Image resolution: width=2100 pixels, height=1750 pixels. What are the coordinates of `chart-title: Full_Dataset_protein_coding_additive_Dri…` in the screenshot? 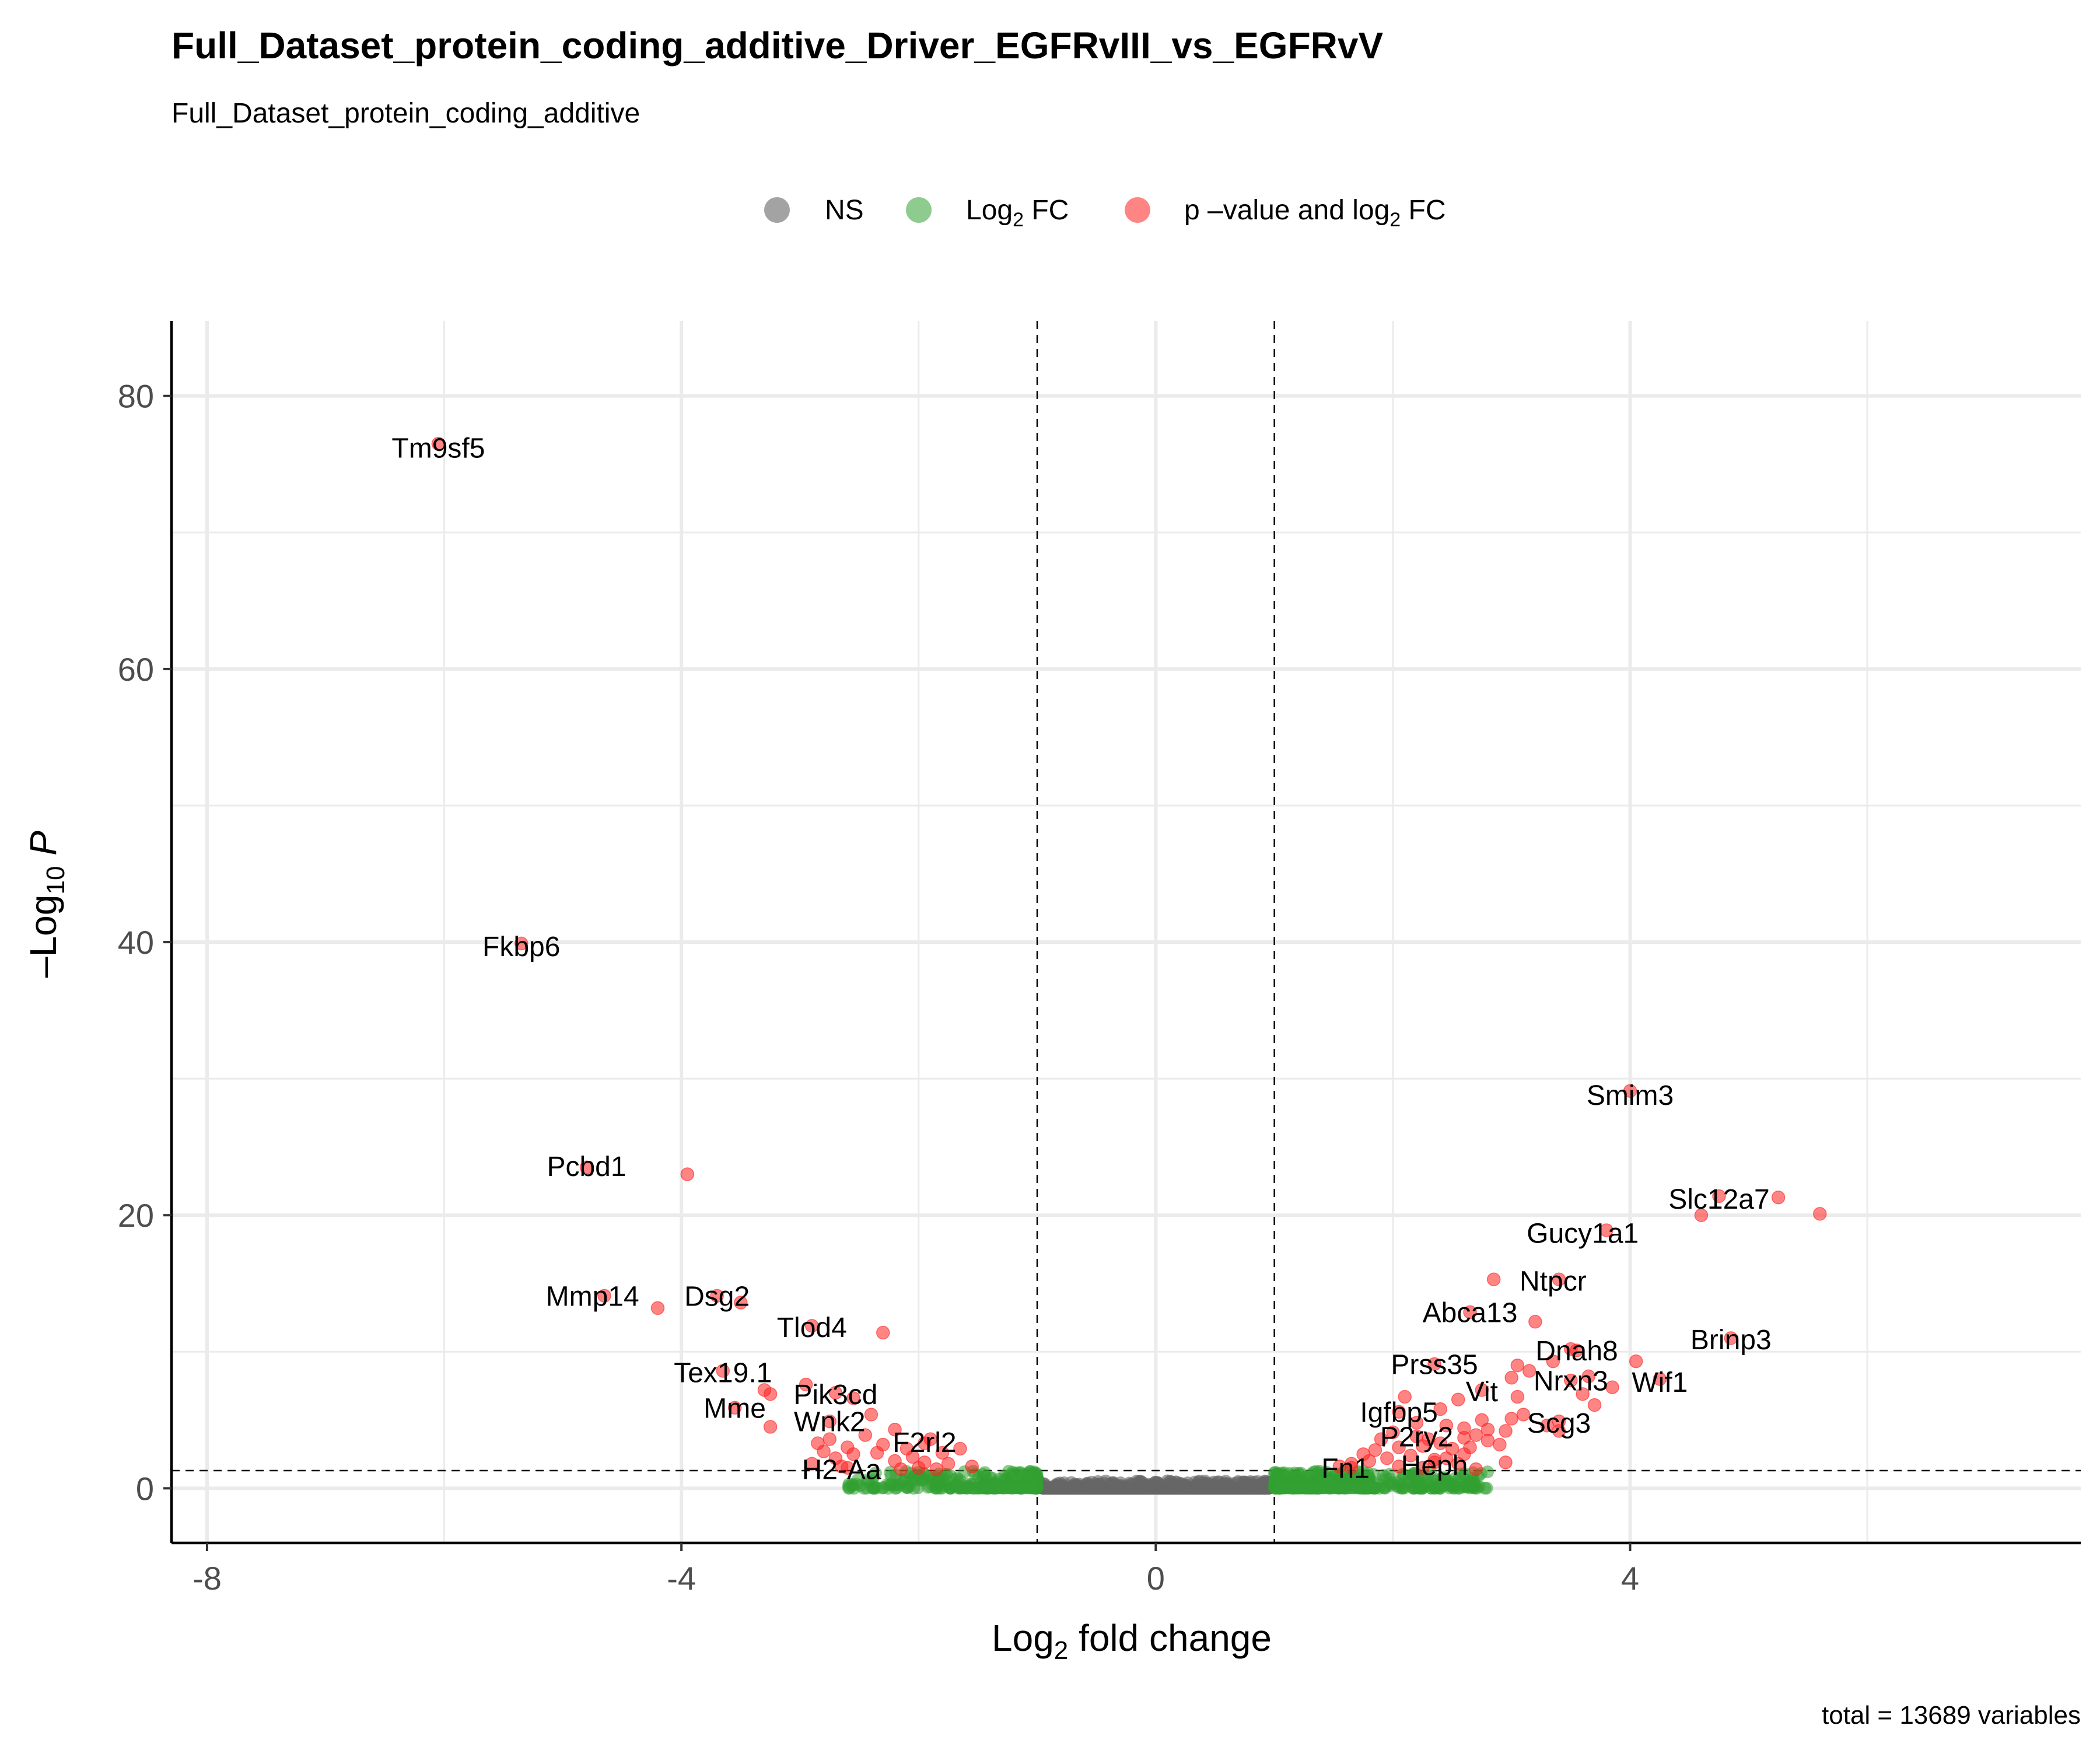 It's located at (778, 45).